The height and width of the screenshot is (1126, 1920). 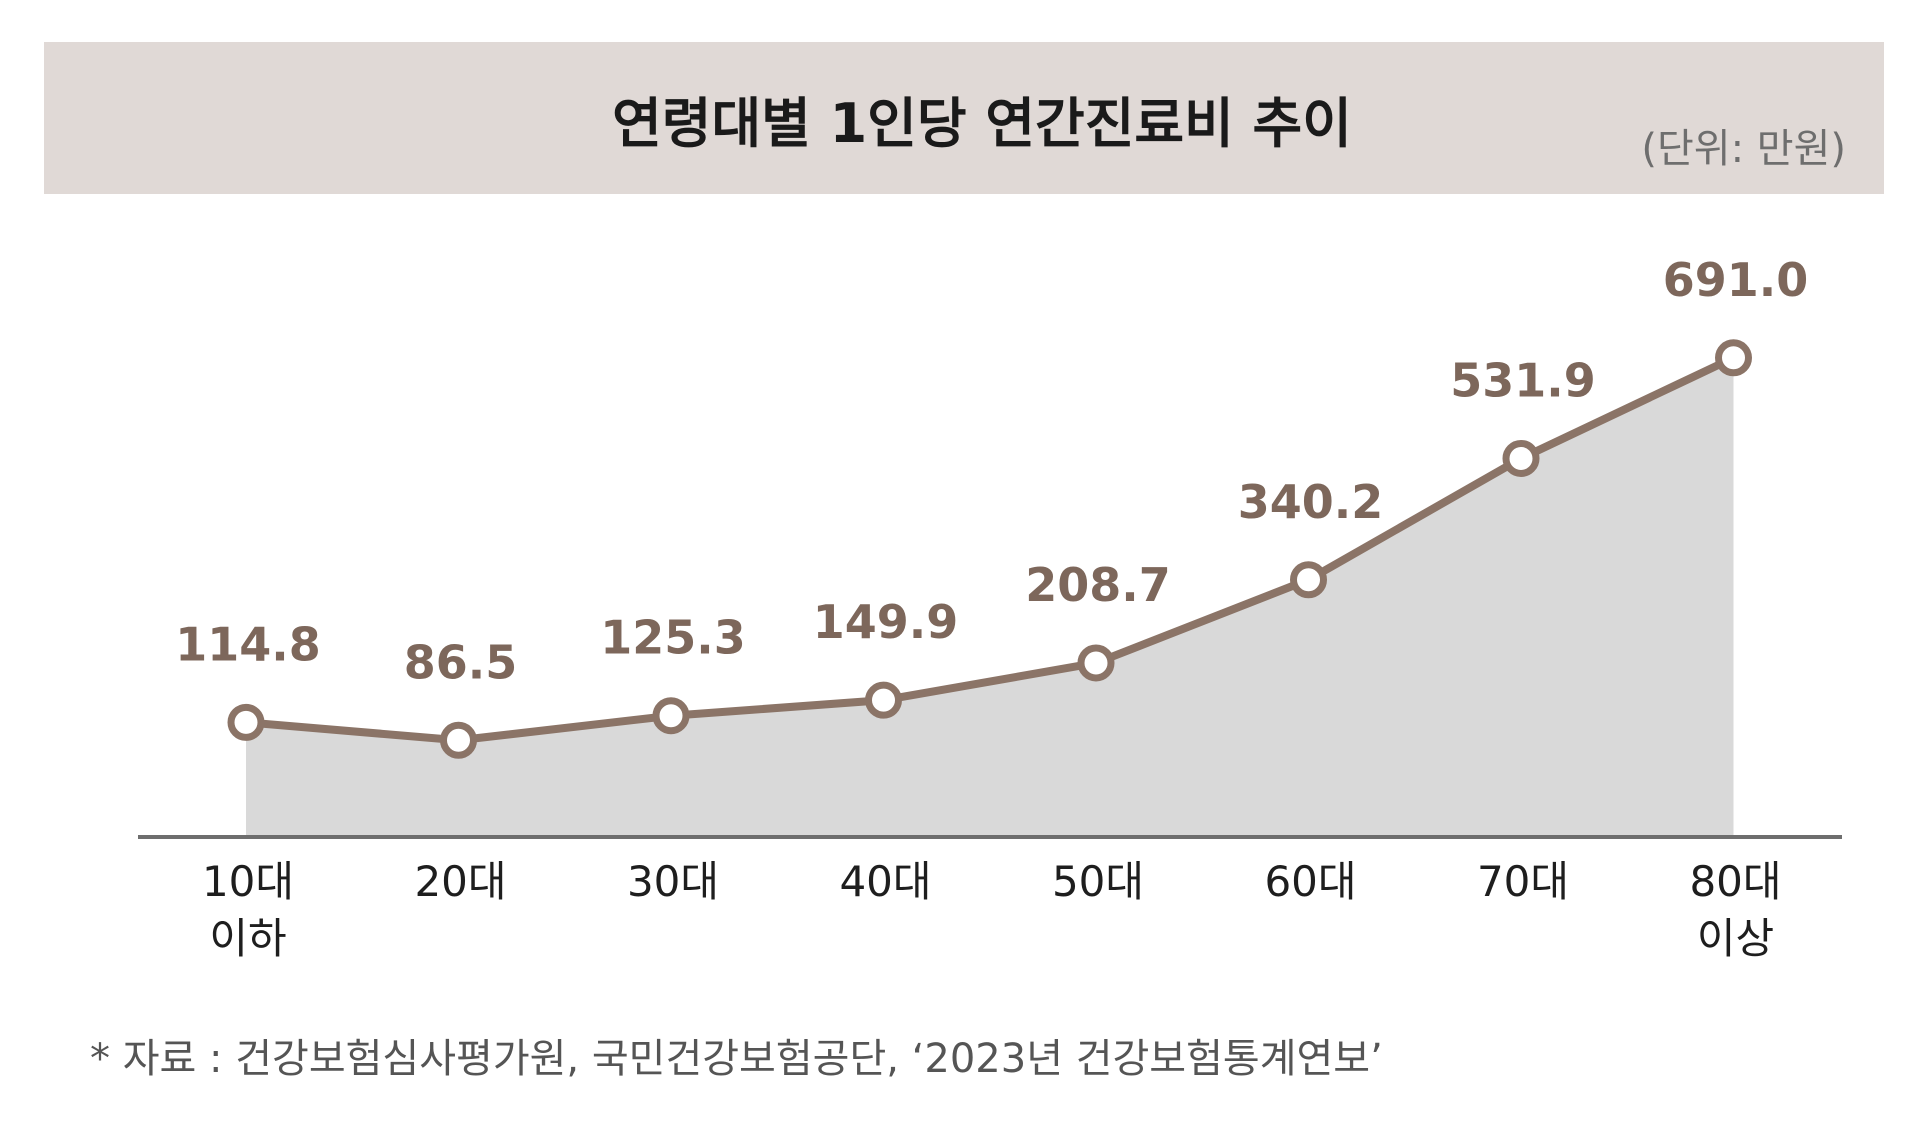 I want to click on x-tick-label: 70대, so click(x=1523, y=881).